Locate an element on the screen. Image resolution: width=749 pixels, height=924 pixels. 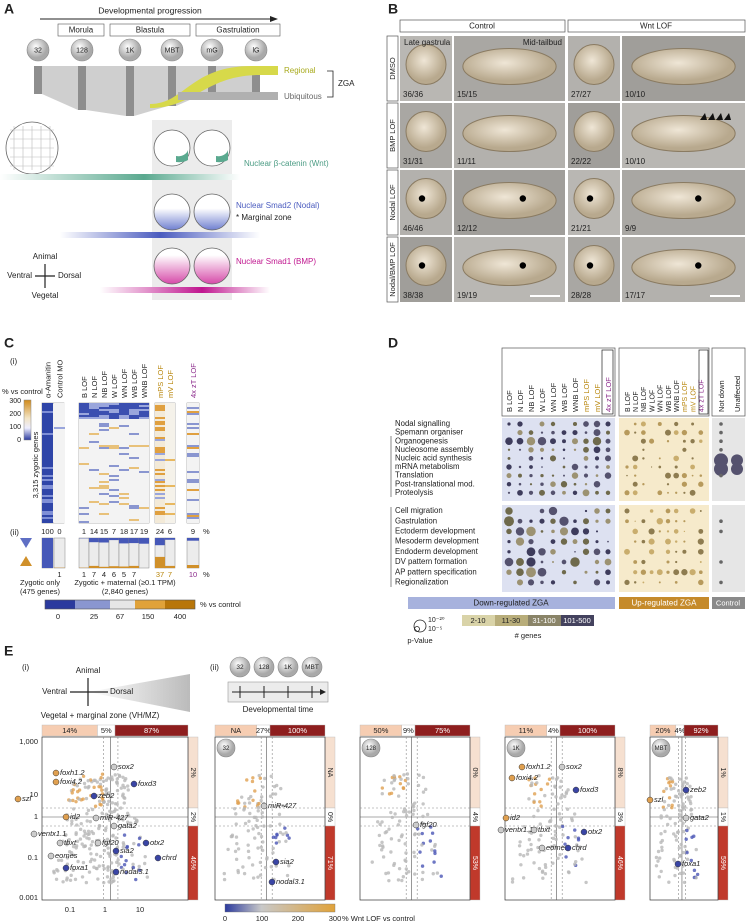
highlighted-gene is located at coordinates (264, 806).